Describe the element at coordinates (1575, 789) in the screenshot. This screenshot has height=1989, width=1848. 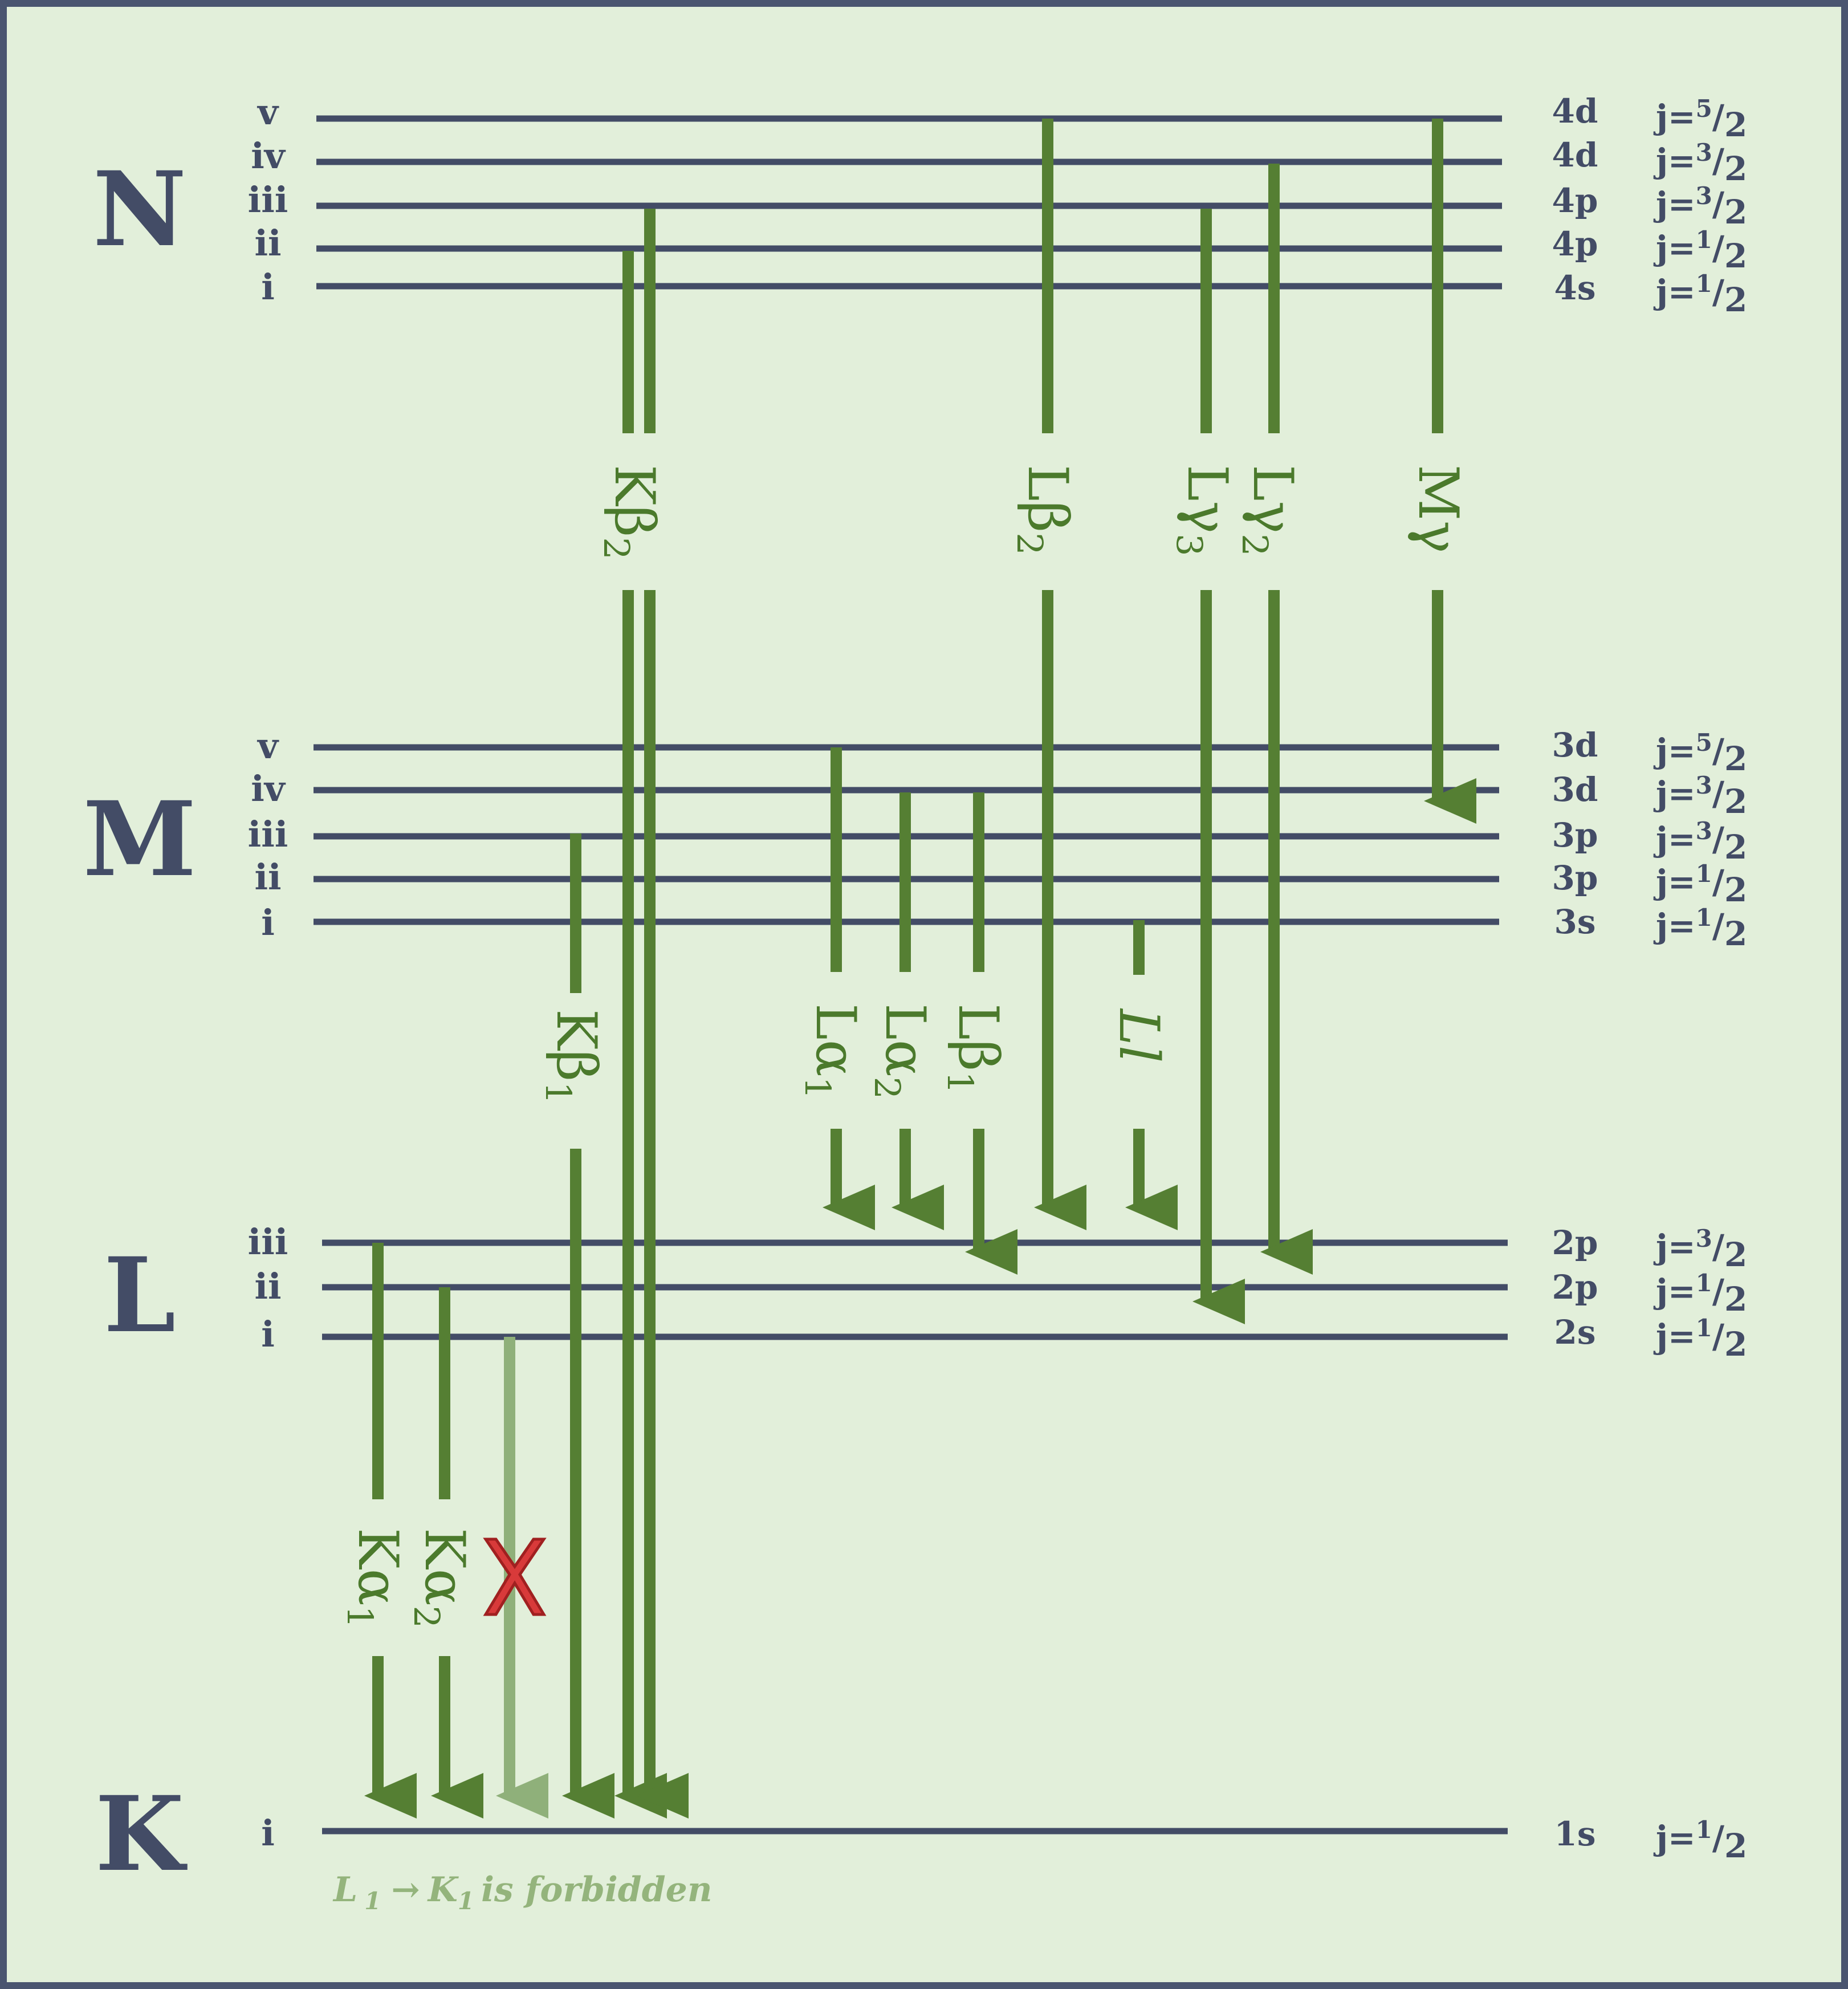
I see `level-orbital-m4: 3d` at that location.